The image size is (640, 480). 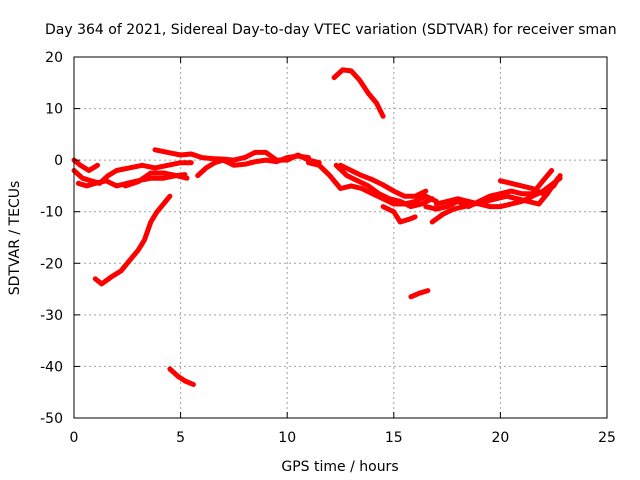 I want to click on y-tick-label: -20, so click(x=51, y=264).